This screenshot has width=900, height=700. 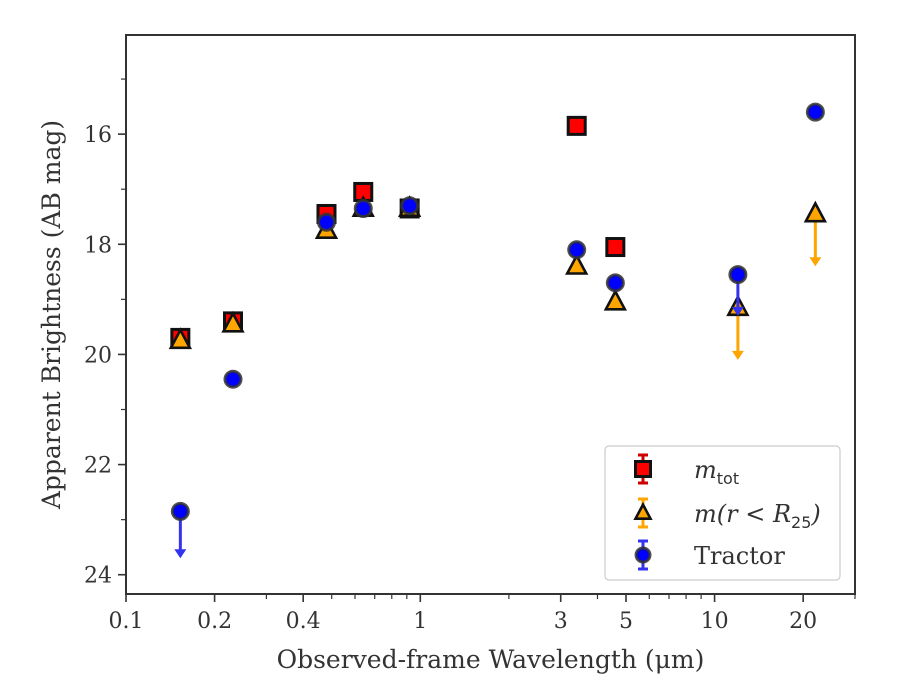 I want to click on legend-label: Tractor, so click(x=739, y=556).